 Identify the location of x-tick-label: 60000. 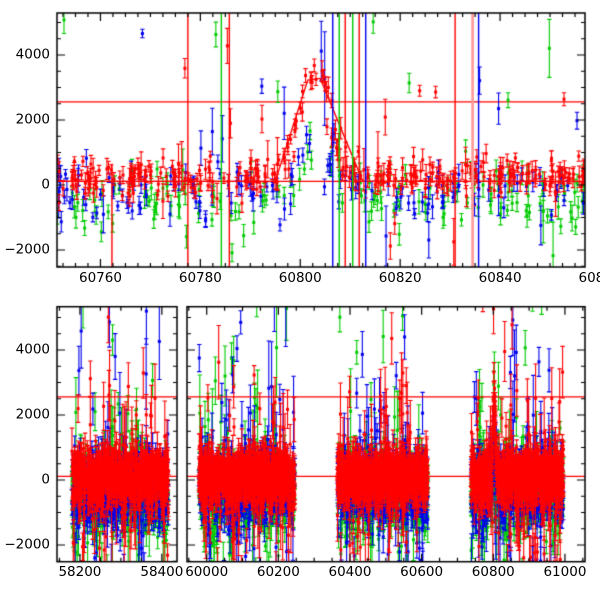
(207, 572).